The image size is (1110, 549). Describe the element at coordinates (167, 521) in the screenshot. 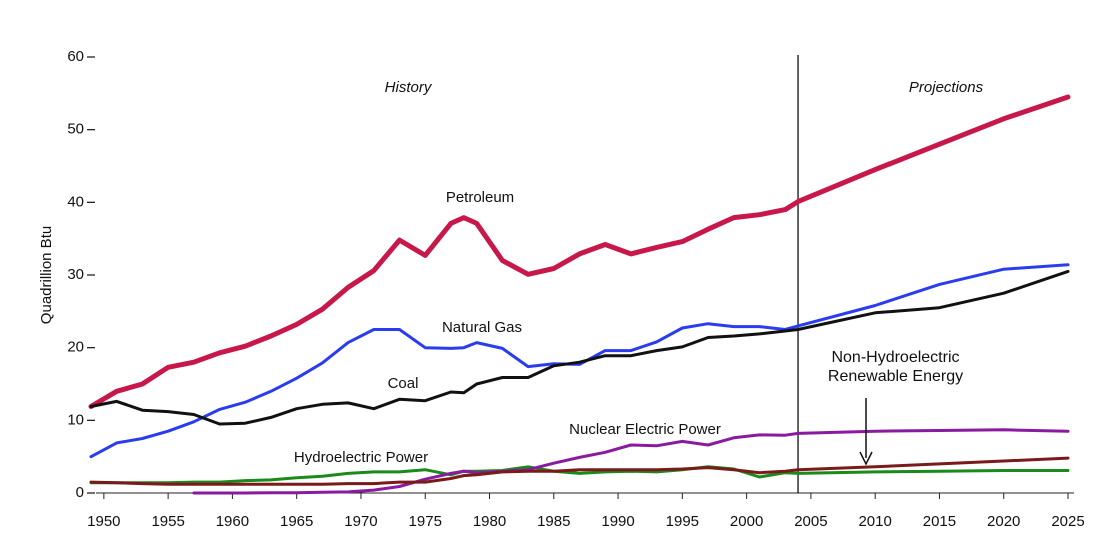

I see `x-tick-label: 1955` at that location.